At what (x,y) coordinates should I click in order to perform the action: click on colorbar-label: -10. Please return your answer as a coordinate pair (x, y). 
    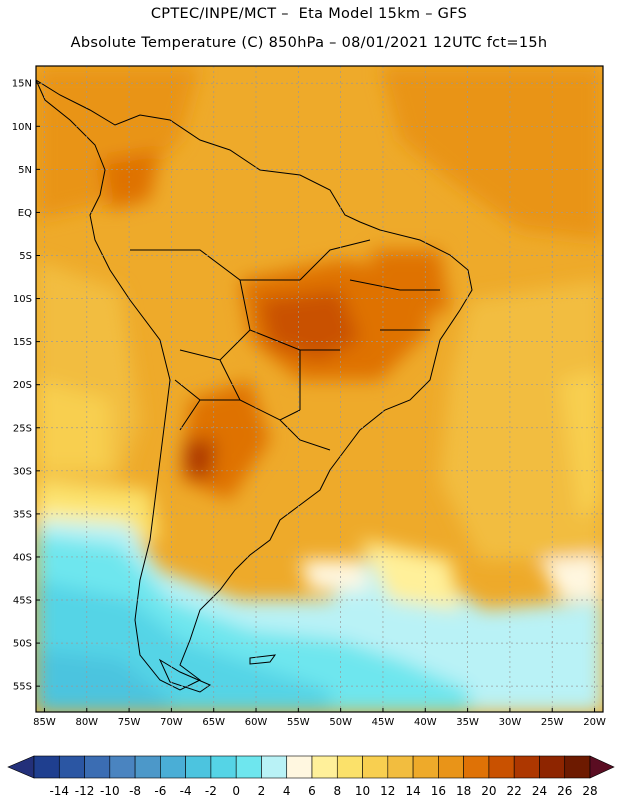
    Looking at the image, I should click on (110, 791).